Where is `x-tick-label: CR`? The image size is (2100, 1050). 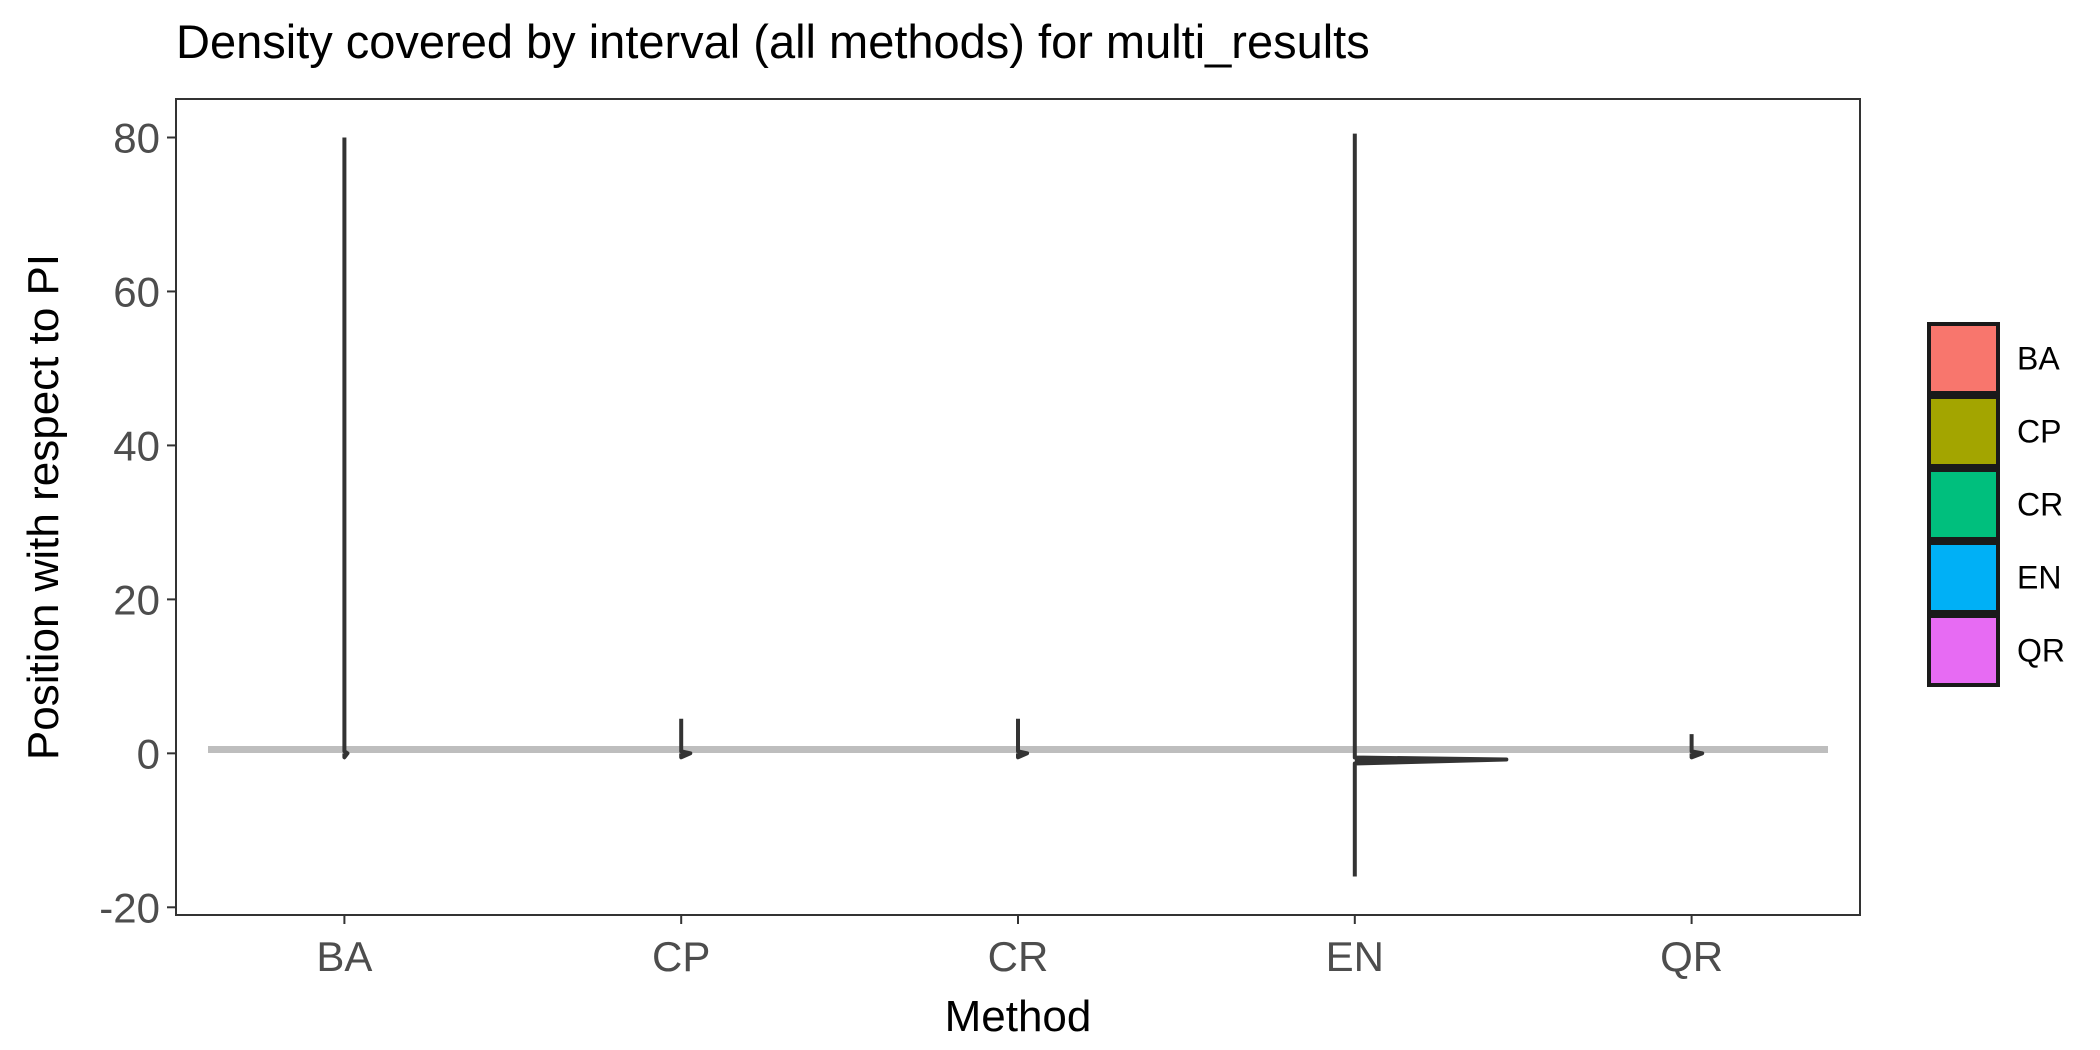
x-tick-label: CR is located at coordinates (1018, 956).